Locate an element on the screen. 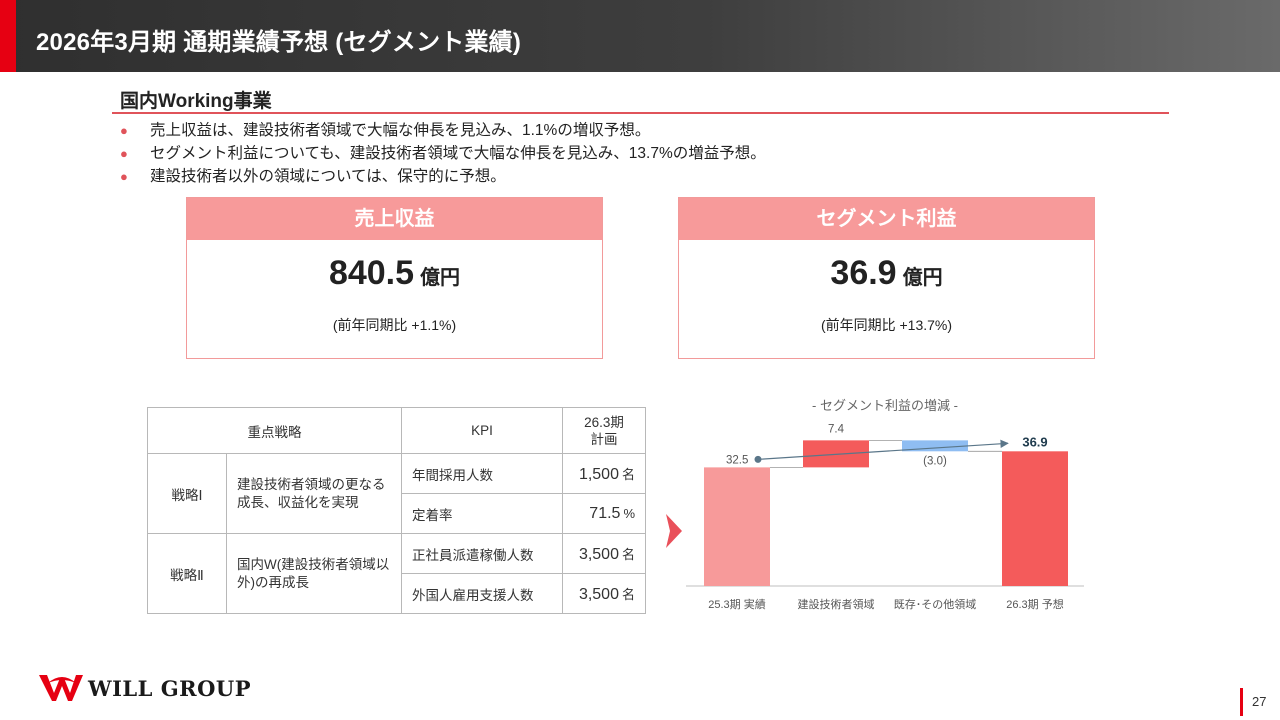  trend-arrow-line is located at coordinates (883, 449).